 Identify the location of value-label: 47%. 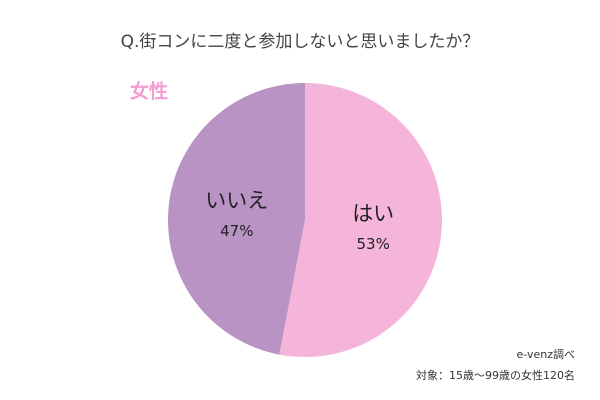
(236, 231).